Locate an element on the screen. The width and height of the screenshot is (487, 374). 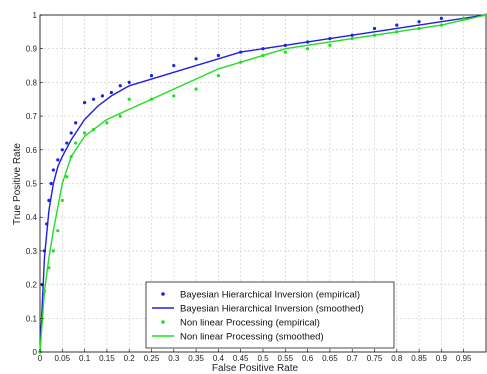
y-tick-label: 1 is located at coordinates (35, 15).